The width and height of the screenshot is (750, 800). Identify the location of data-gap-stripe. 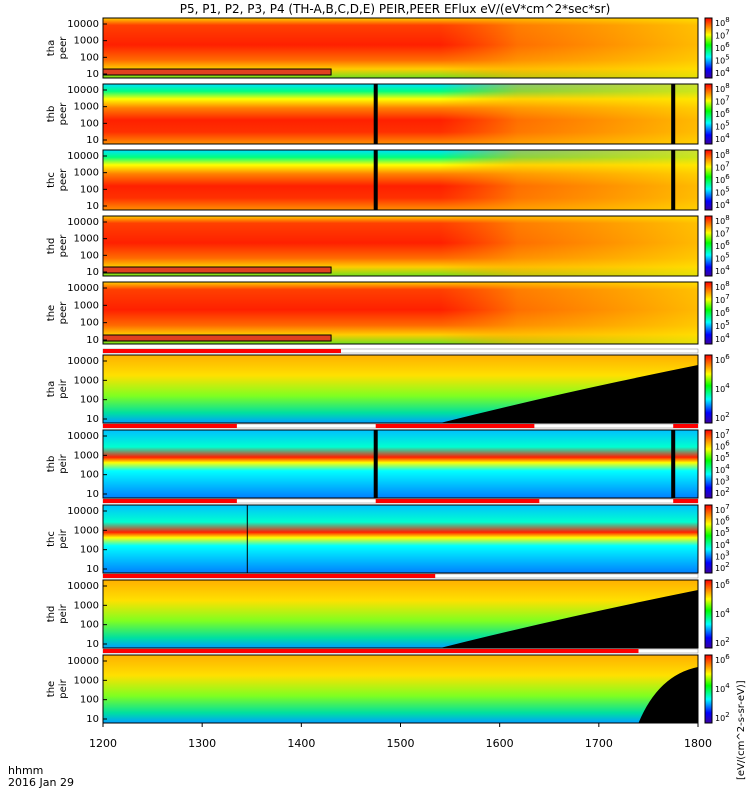
(375, 180).